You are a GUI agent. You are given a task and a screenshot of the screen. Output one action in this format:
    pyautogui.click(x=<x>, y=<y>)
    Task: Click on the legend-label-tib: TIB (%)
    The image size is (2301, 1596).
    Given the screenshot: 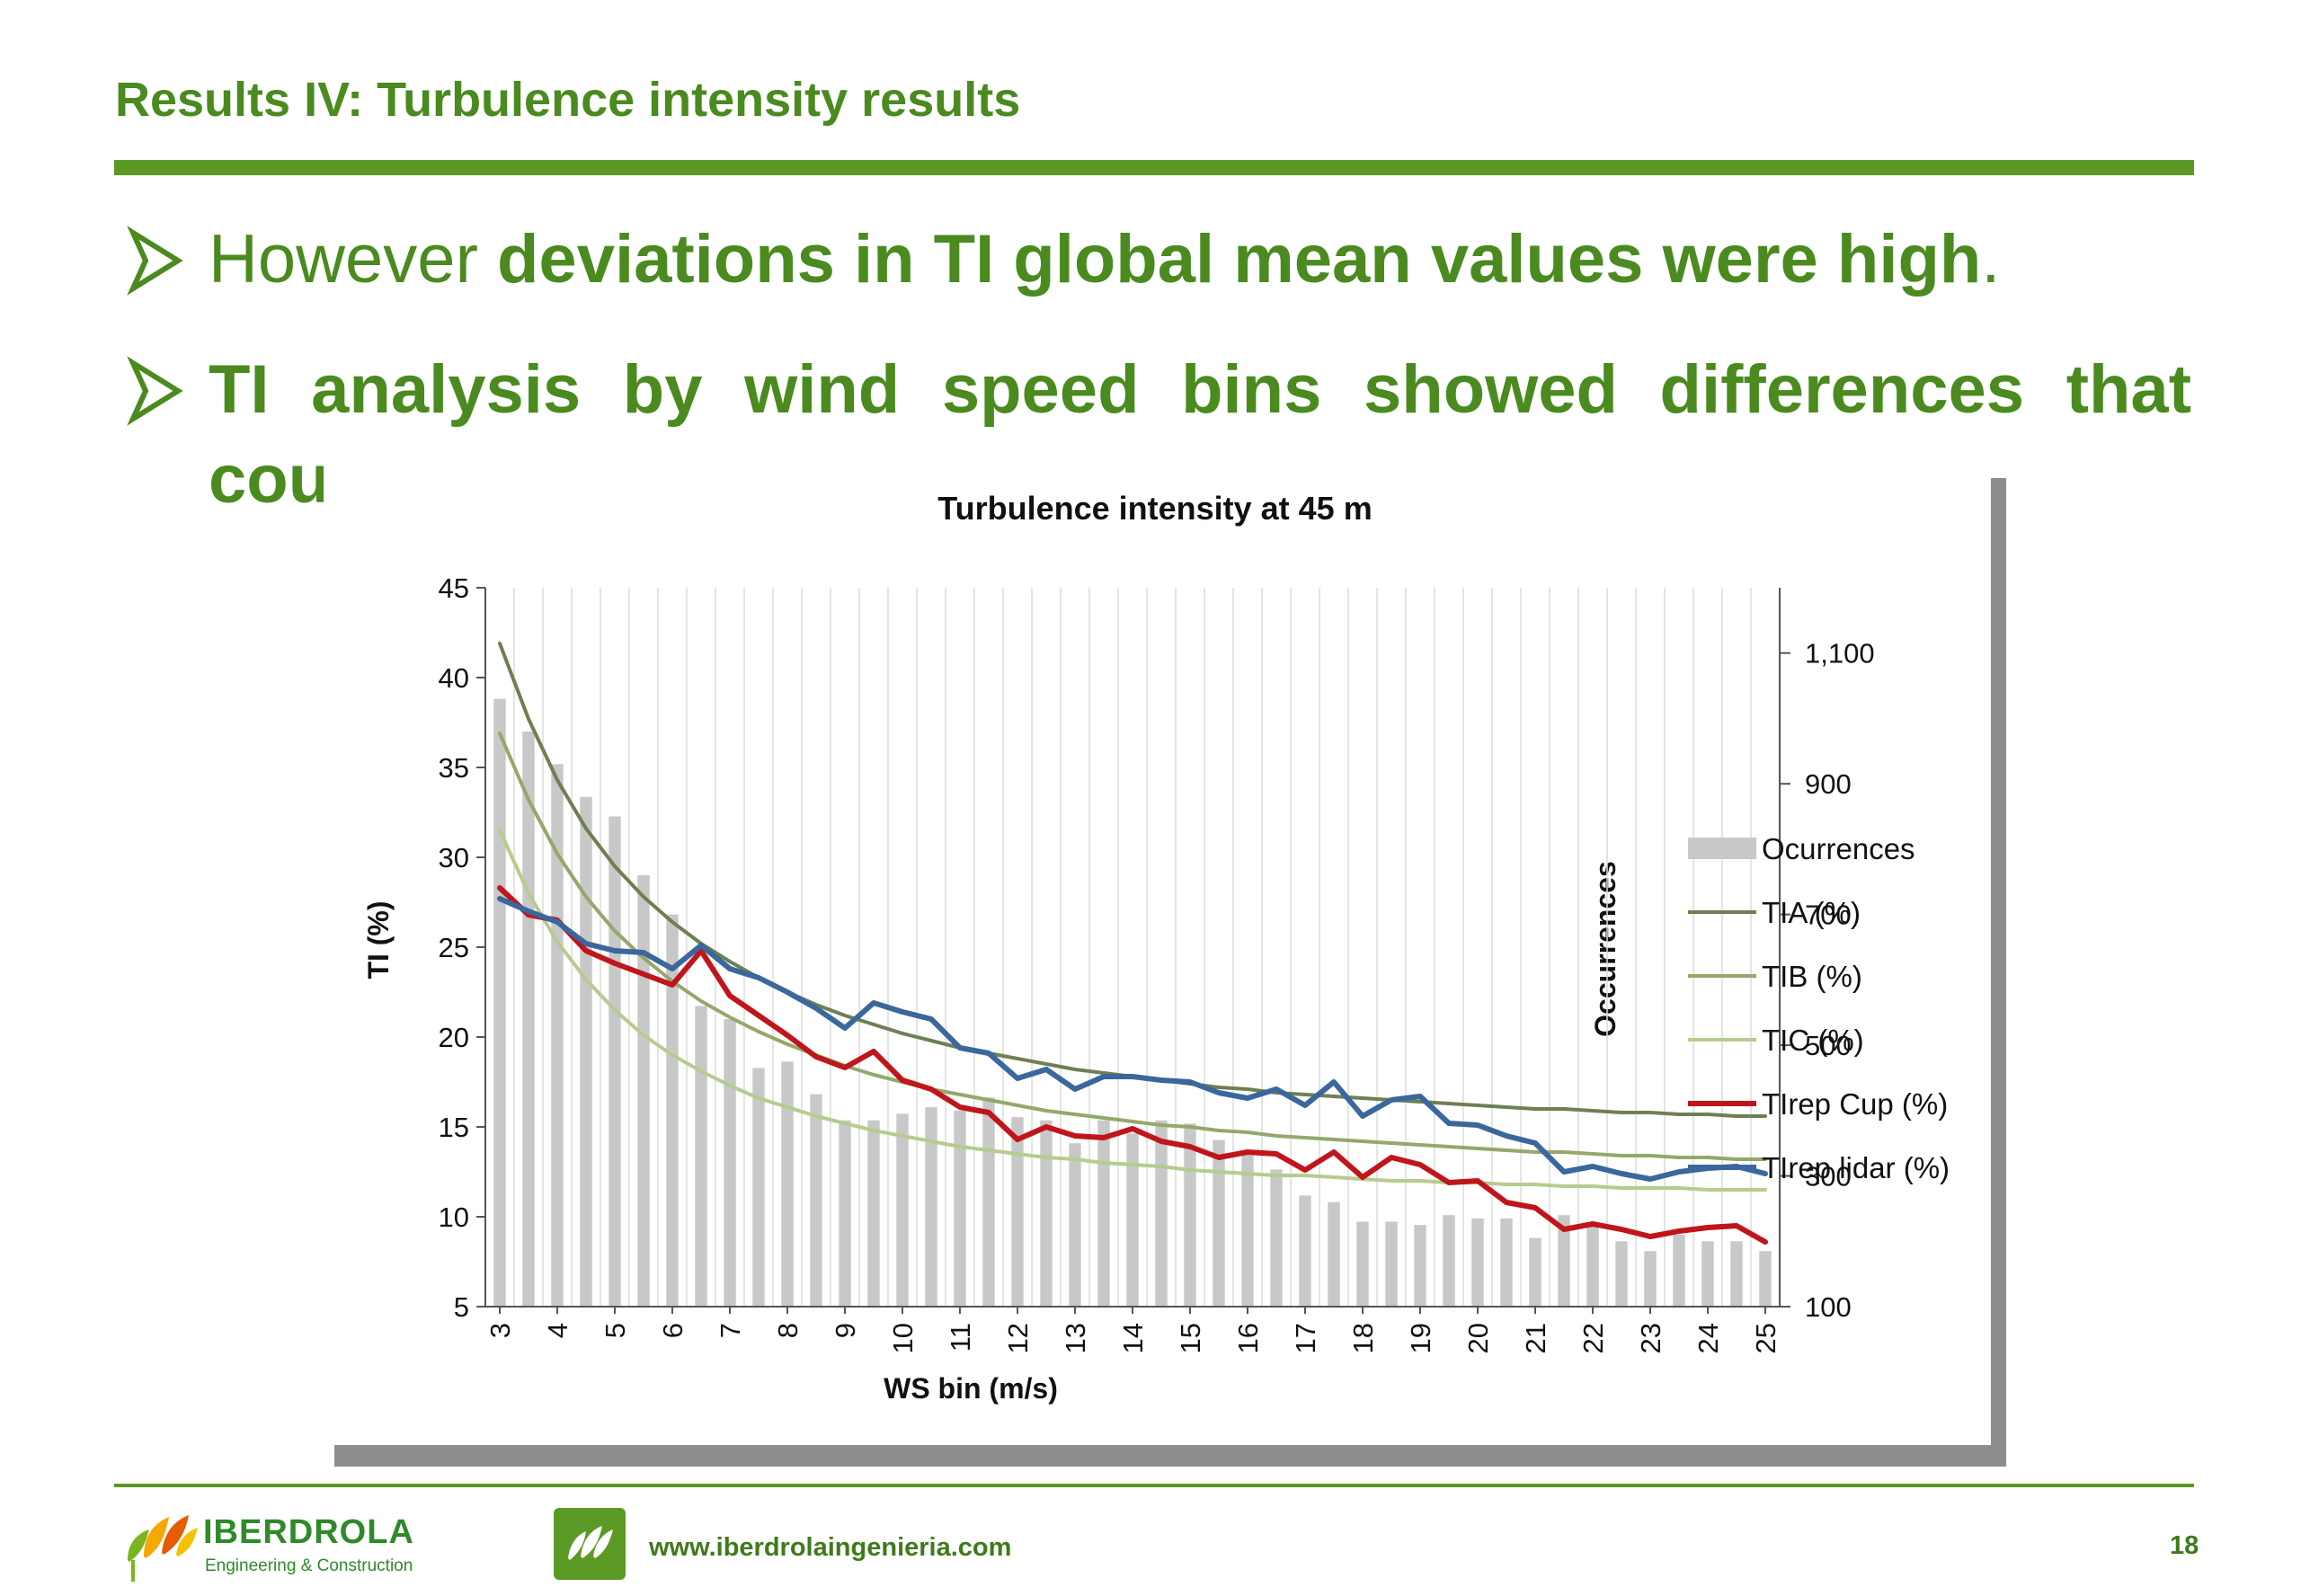 What is the action you would take?
    pyautogui.click(x=1812, y=976)
    